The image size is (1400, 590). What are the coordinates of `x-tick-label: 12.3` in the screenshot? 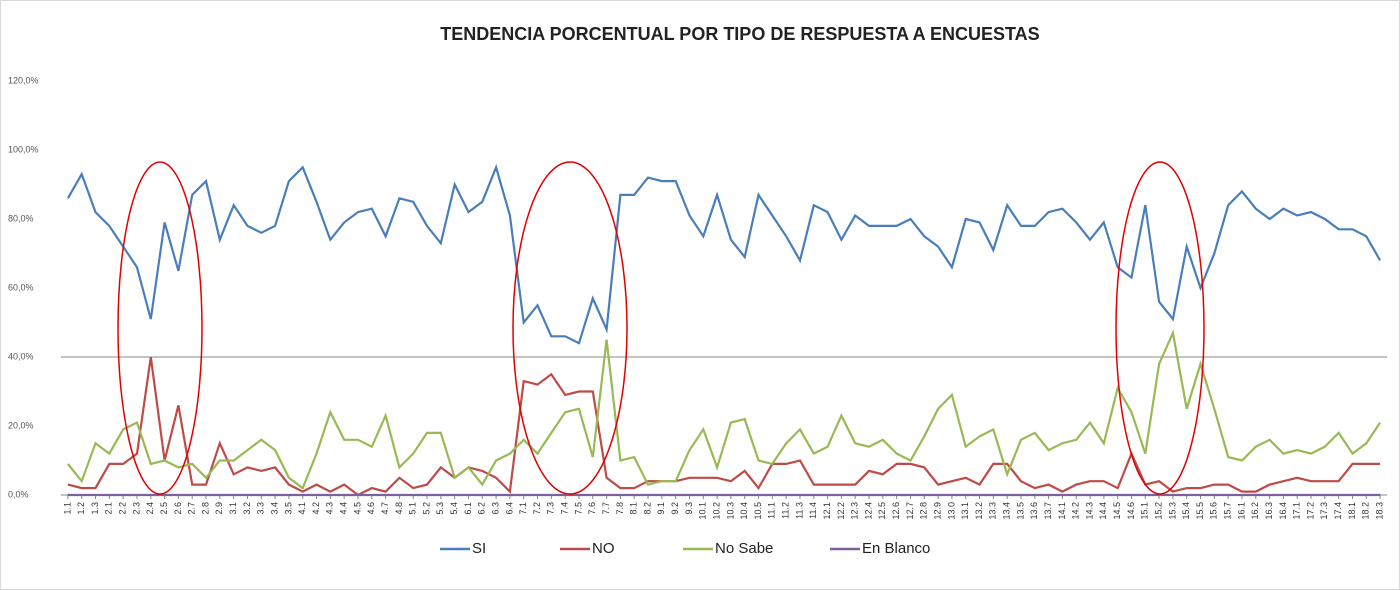 It's located at (855, 511).